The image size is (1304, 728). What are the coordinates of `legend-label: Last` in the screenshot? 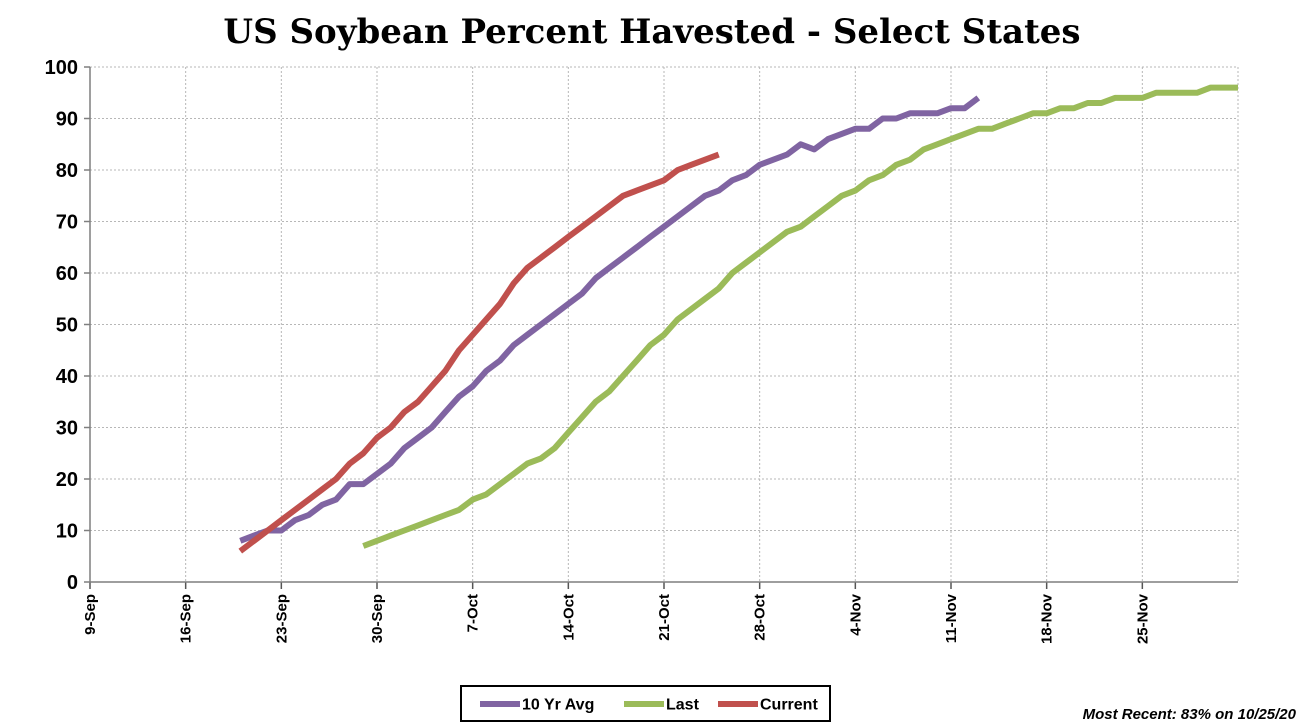 It's located at (683, 705).